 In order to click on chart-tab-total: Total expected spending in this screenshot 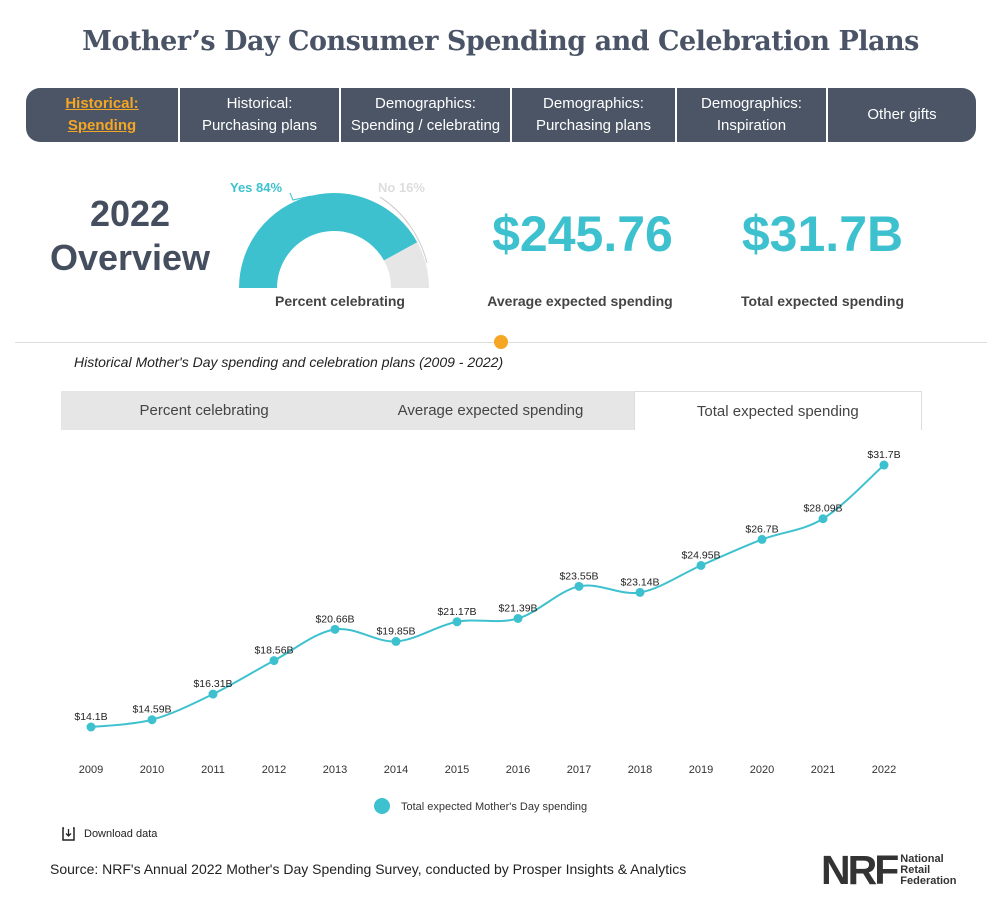, I will do `click(777, 410)`.